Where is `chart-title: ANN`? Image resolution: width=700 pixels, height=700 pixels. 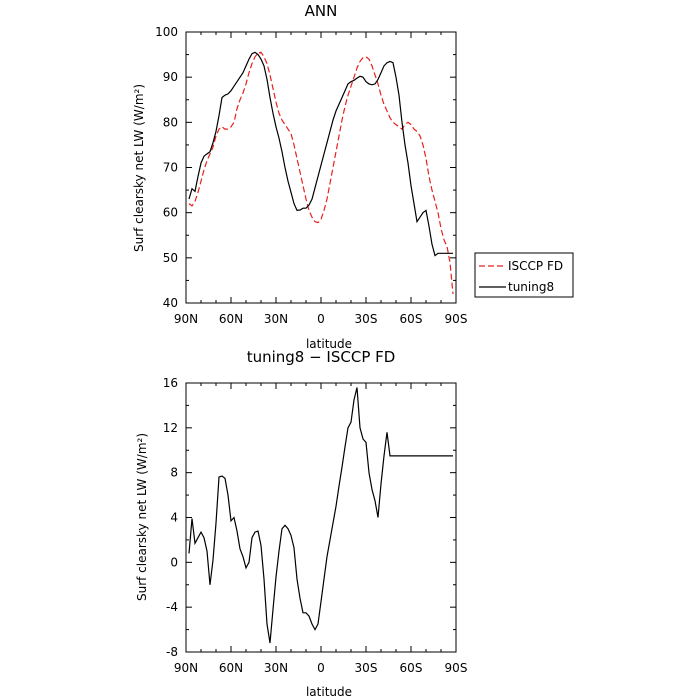 chart-title: ANN is located at coordinates (321, 11).